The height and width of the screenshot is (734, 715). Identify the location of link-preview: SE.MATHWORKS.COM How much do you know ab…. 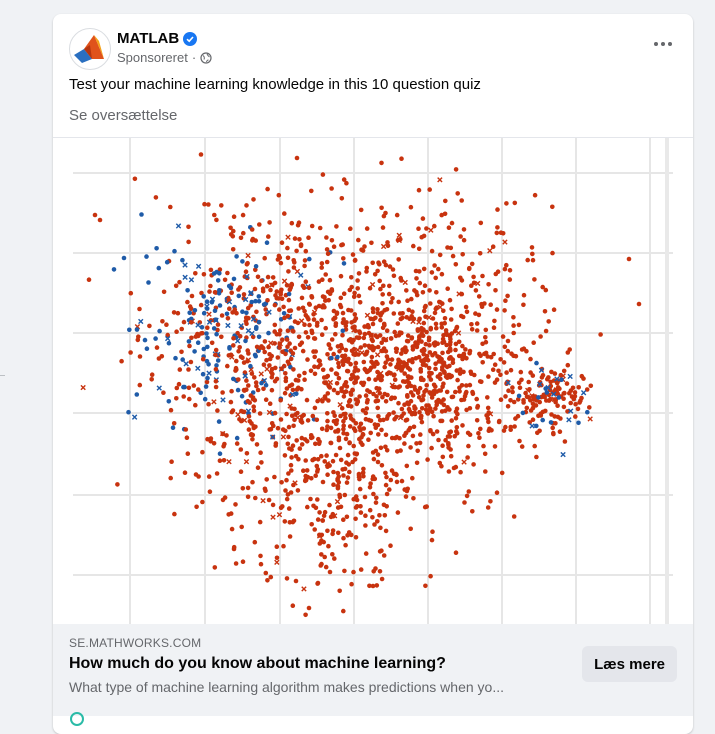
(373, 670).